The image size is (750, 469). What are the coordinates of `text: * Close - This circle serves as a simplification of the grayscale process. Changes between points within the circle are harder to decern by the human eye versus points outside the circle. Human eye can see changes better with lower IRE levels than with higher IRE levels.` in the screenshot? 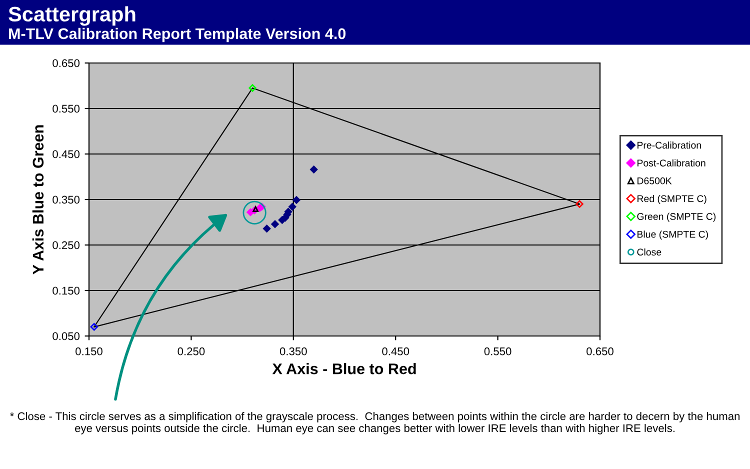 It's located at (375, 423).